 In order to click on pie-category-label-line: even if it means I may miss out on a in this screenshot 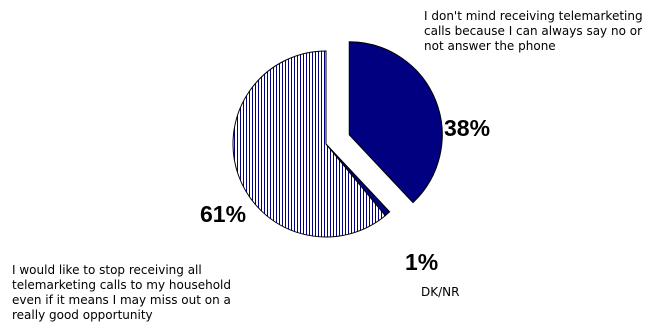, I will do `click(121, 300)`.